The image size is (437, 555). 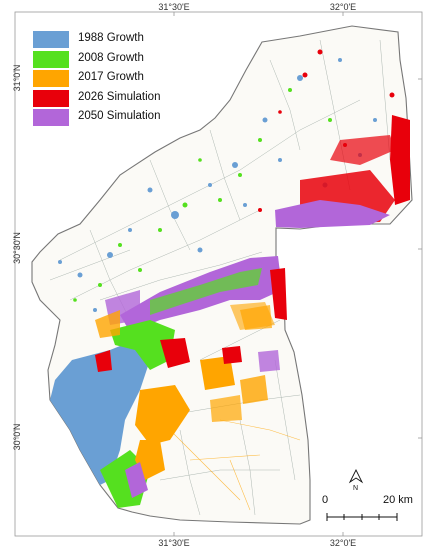 What do you see at coordinates (17, 78) in the screenshot?
I see `tick-left-31-0n: 31°0'N` at bounding box center [17, 78].